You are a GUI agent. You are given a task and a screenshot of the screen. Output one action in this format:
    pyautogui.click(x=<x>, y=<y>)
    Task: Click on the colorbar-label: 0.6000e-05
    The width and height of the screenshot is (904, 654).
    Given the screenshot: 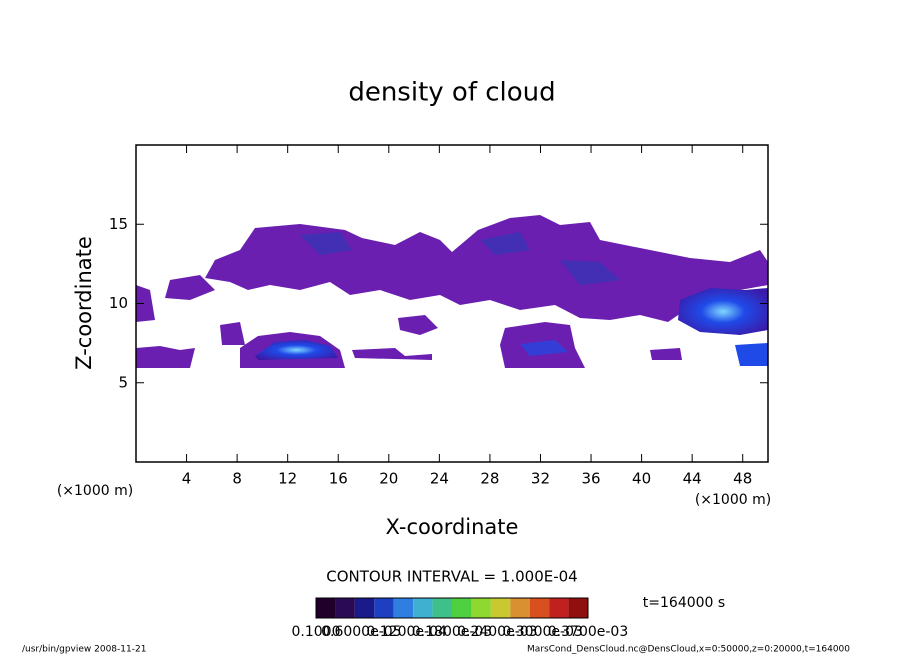 What is the action you would take?
    pyautogui.click(x=361, y=632)
    